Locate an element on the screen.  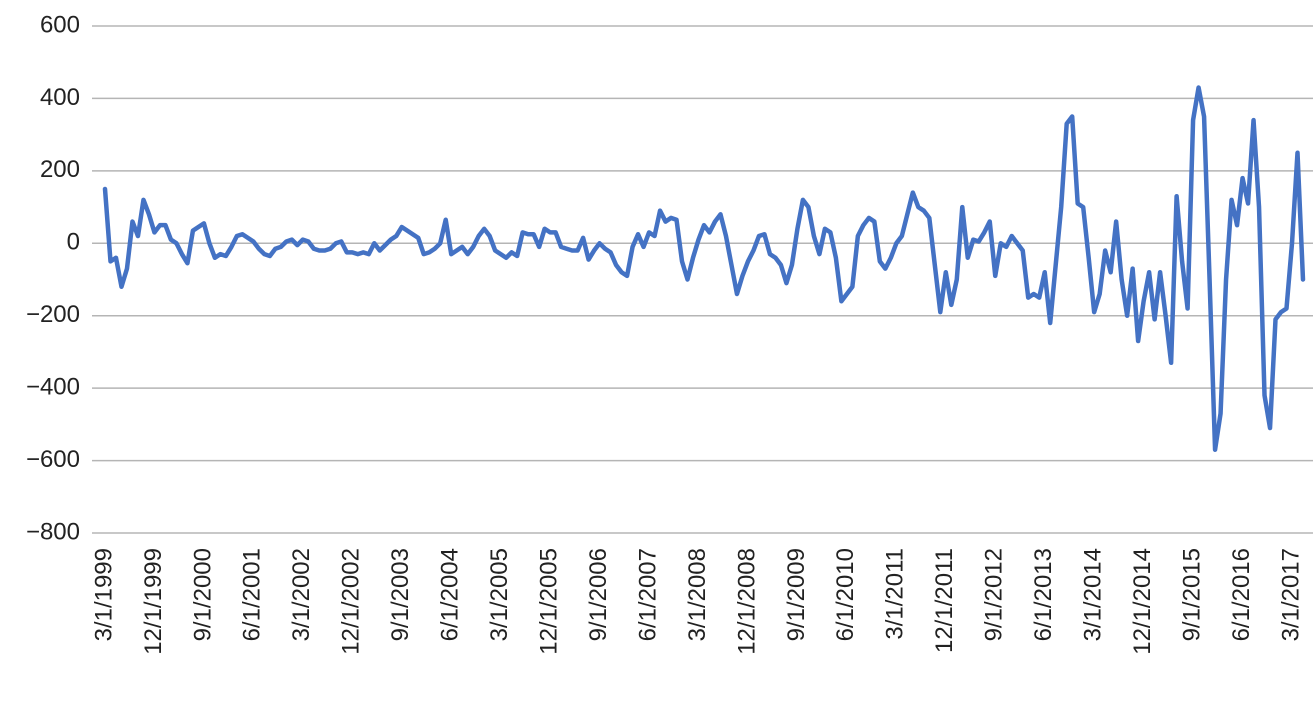
x-tick-label: 12/1/2008 is located at coordinates (746, 601).